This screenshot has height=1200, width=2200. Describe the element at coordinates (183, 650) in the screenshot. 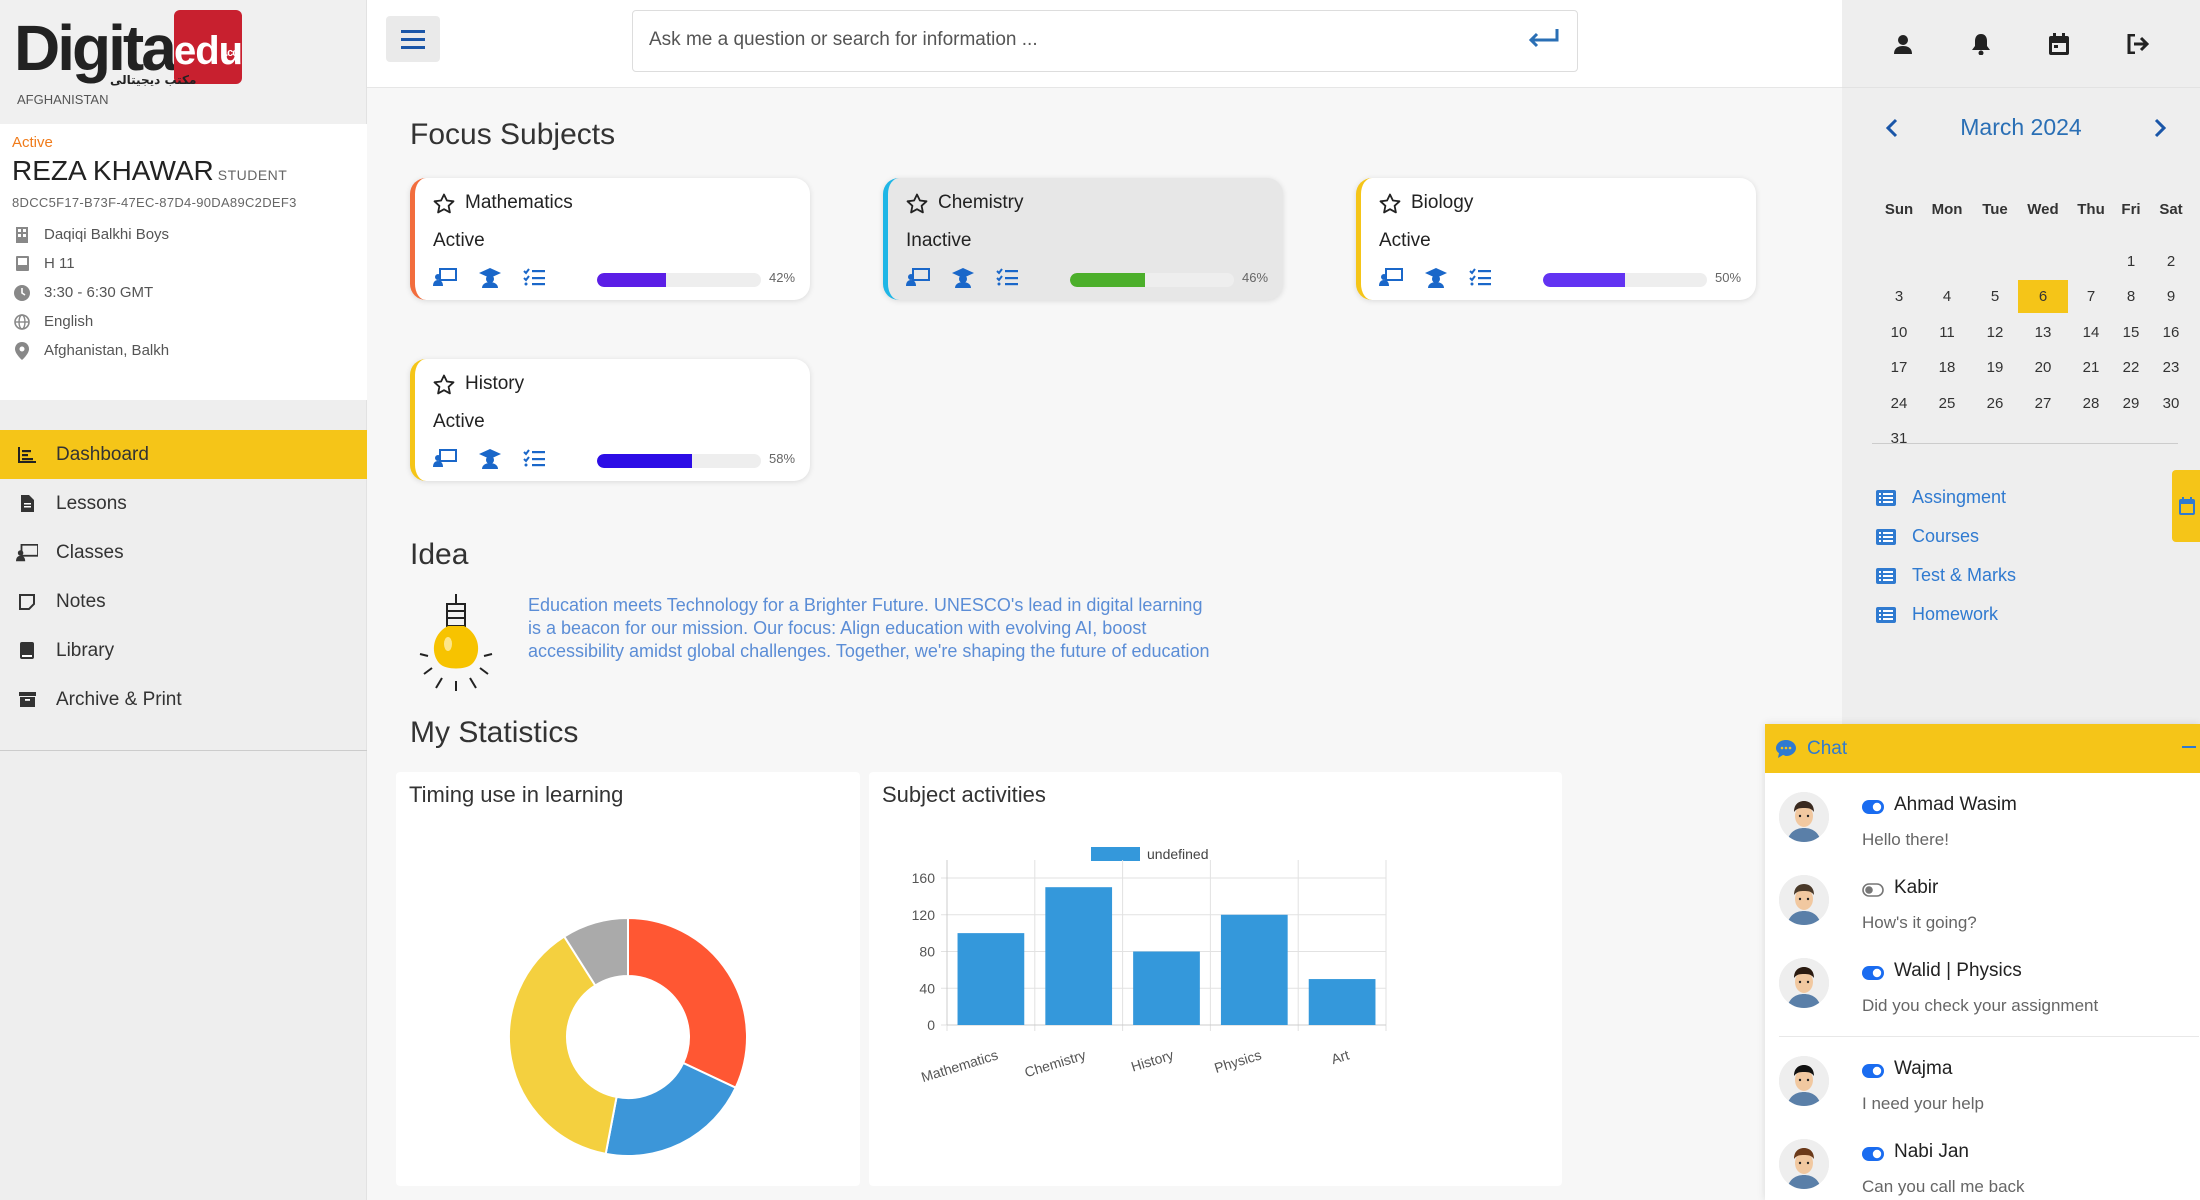

I see `sidebar-item-library: Library` at that location.